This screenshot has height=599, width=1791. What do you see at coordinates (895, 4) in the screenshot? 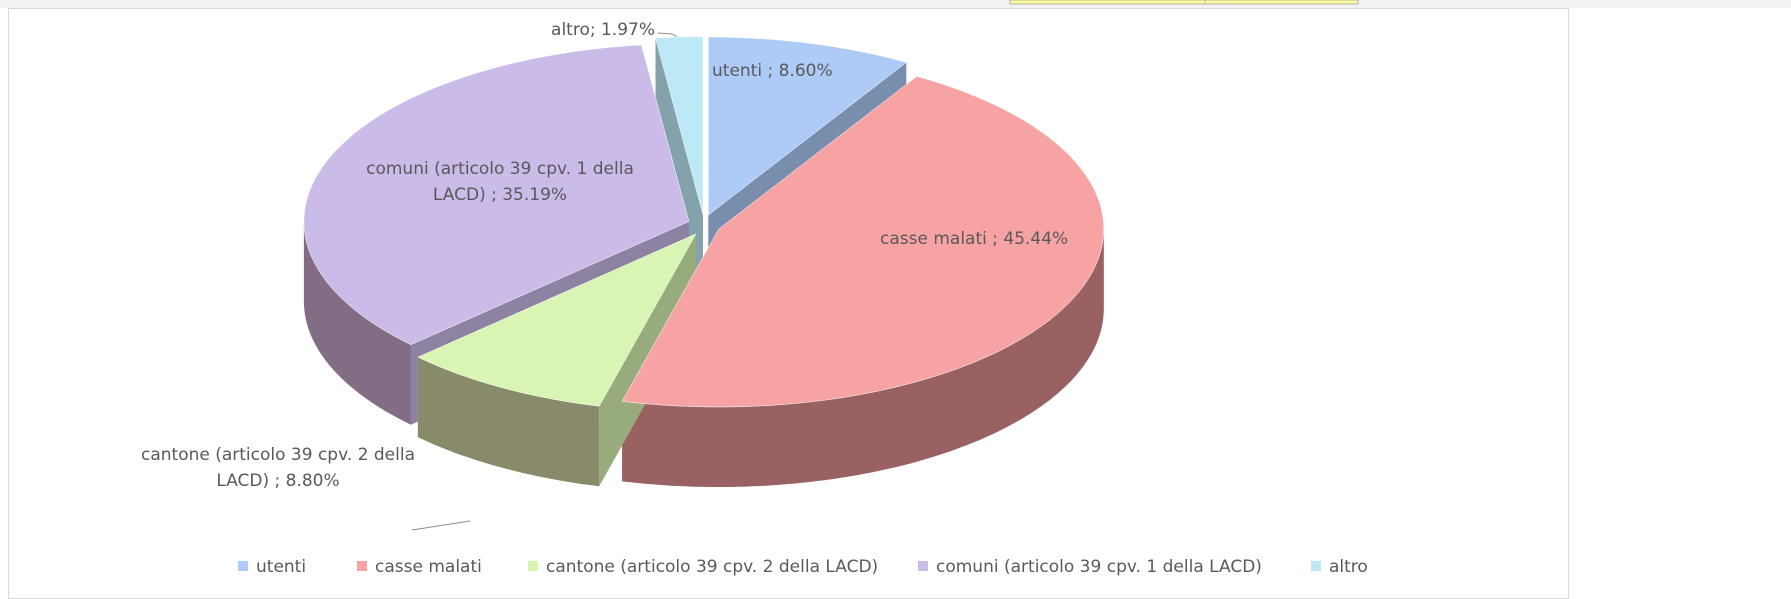
I see `sheet-row` at bounding box center [895, 4].